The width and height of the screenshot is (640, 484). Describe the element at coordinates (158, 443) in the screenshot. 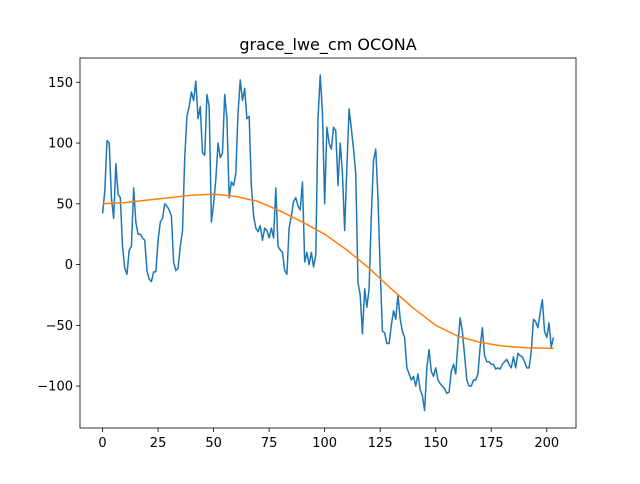

I see `x-tick-label: 25` at that location.